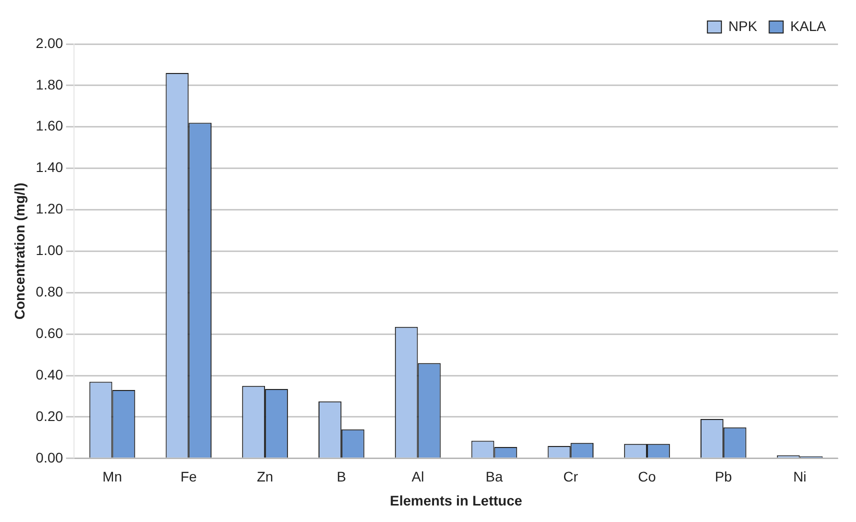 This screenshot has width=856, height=522. What do you see at coordinates (570, 476) in the screenshot?
I see `x-tick-label: Cr` at bounding box center [570, 476].